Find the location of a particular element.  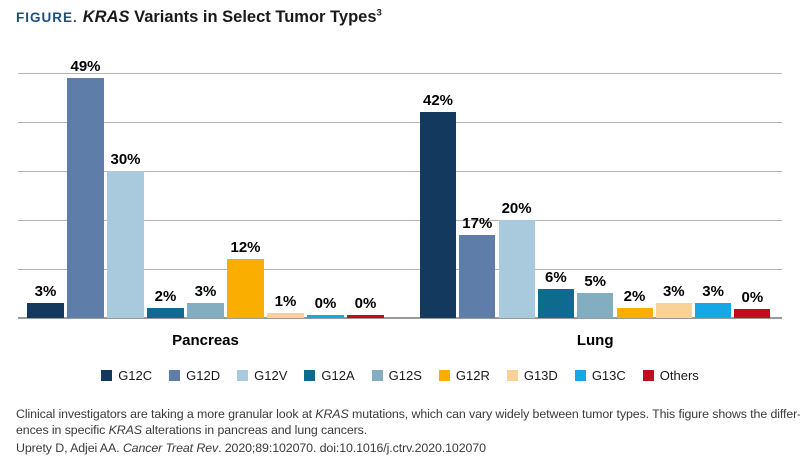

bar-value-label: 42% is located at coordinates (438, 100).